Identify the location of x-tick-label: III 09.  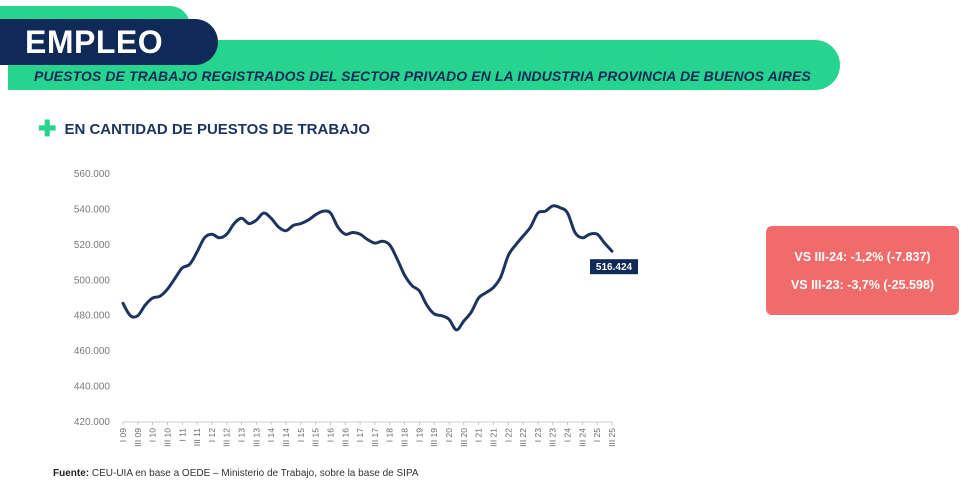
(138, 437).